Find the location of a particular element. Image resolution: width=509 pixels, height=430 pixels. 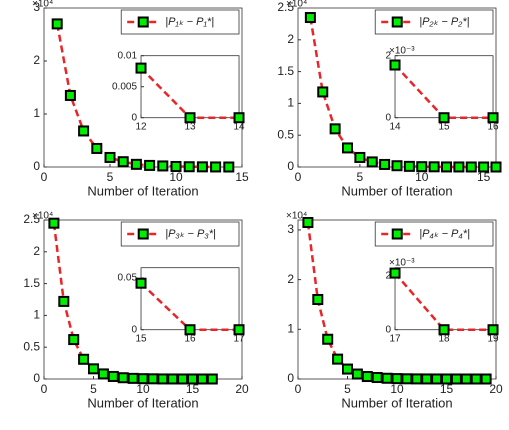

legend-label: |P₂ₖ − P₂*| is located at coordinates (444, 22).